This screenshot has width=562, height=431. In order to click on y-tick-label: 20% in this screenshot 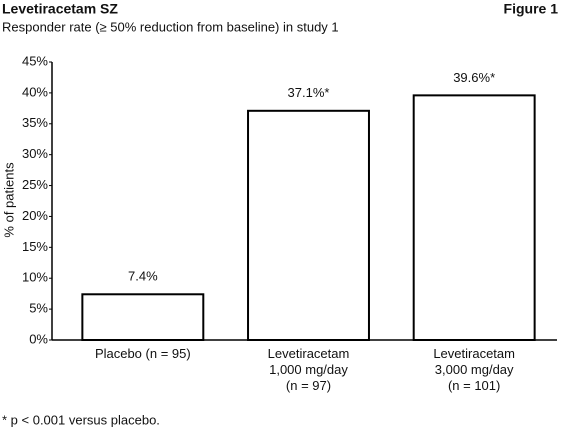, I will do `click(35, 215)`.